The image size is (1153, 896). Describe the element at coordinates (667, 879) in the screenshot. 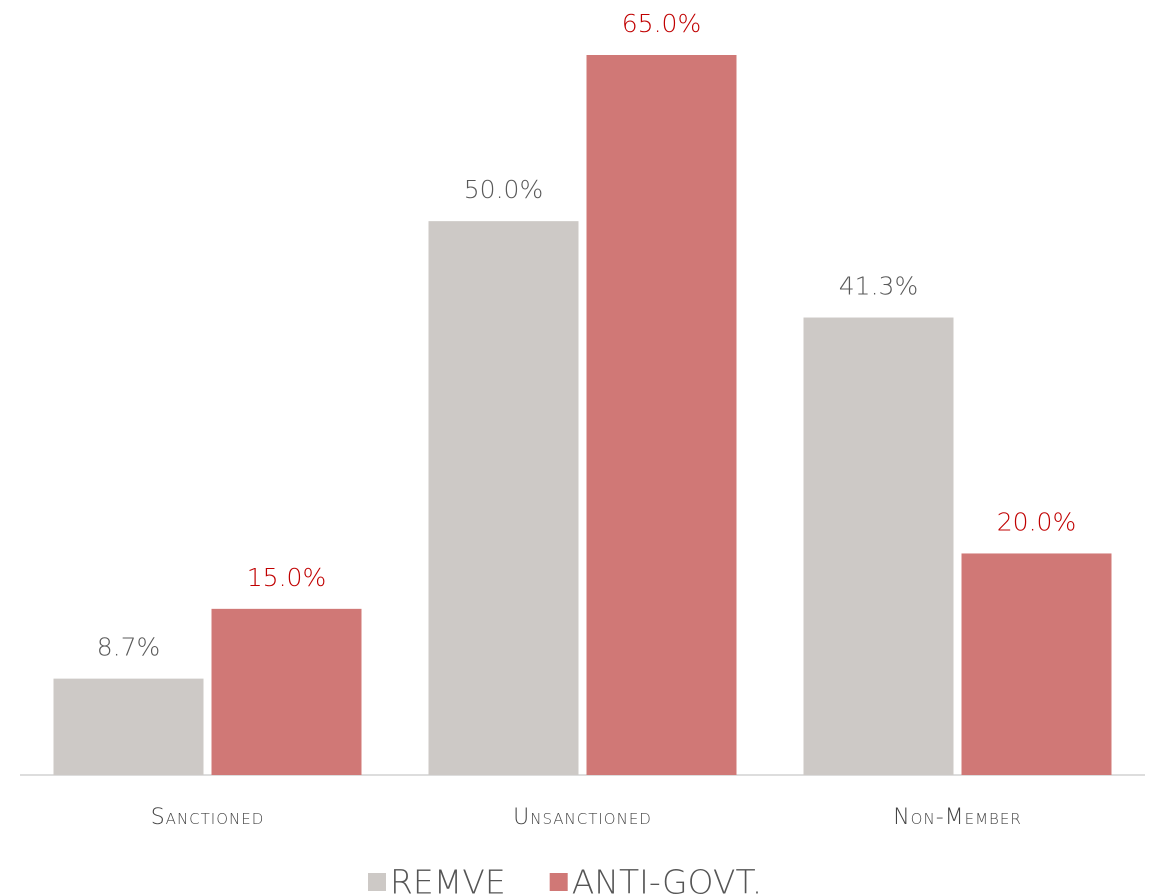

I see `legend-label: ANTI-GOVT.` at that location.